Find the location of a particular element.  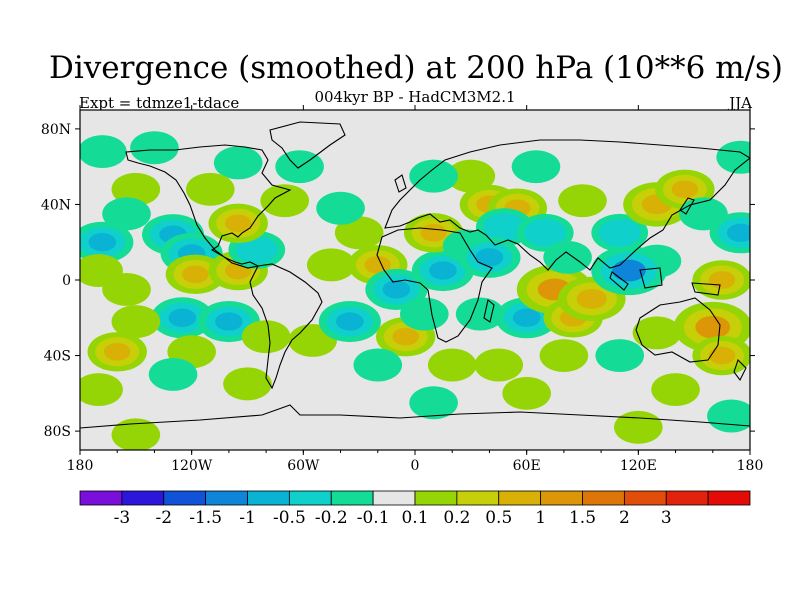

y-tick-label: 0 is located at coordinates (66, 281).